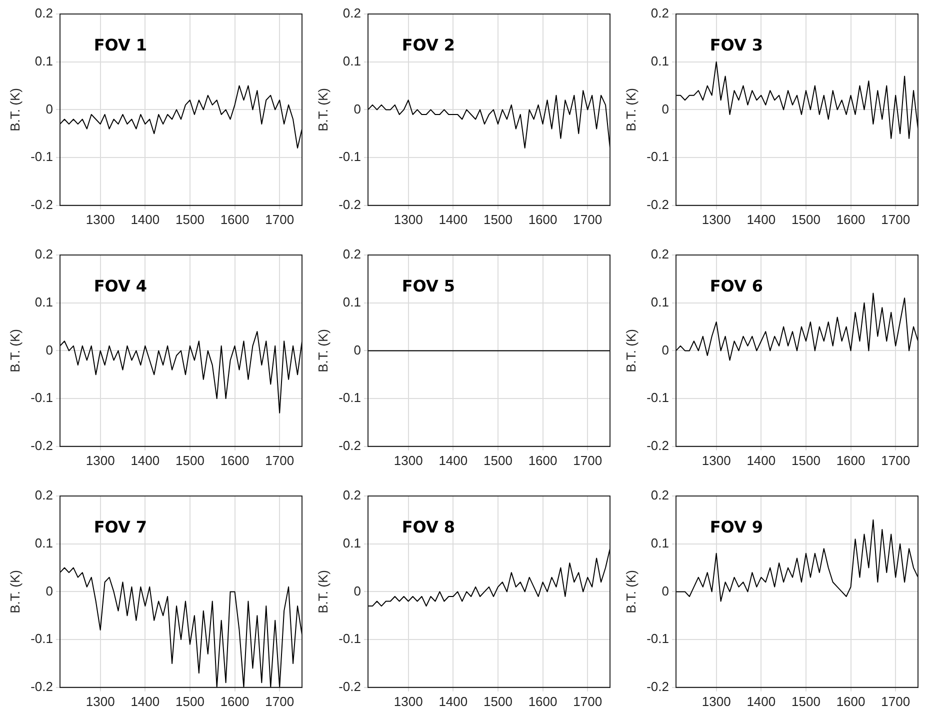  I want to click on annotation: FOV 3, so click(737, 45).